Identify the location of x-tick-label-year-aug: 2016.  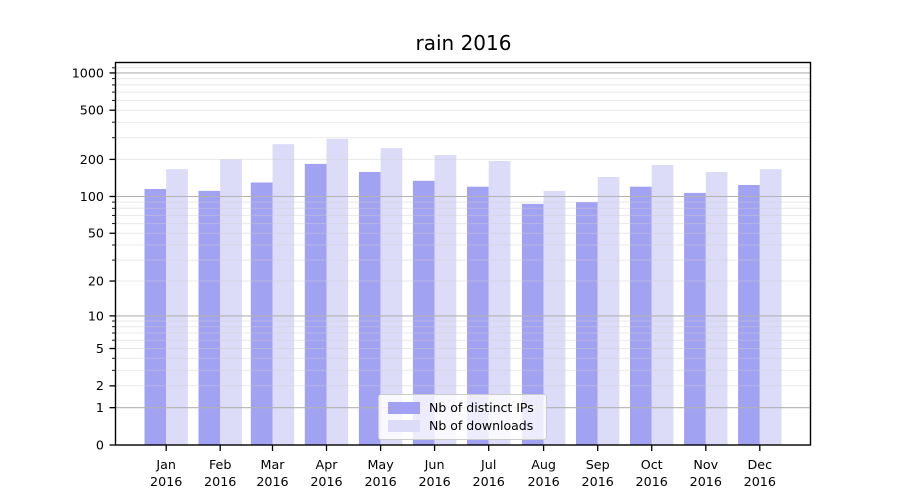
(543, 481).